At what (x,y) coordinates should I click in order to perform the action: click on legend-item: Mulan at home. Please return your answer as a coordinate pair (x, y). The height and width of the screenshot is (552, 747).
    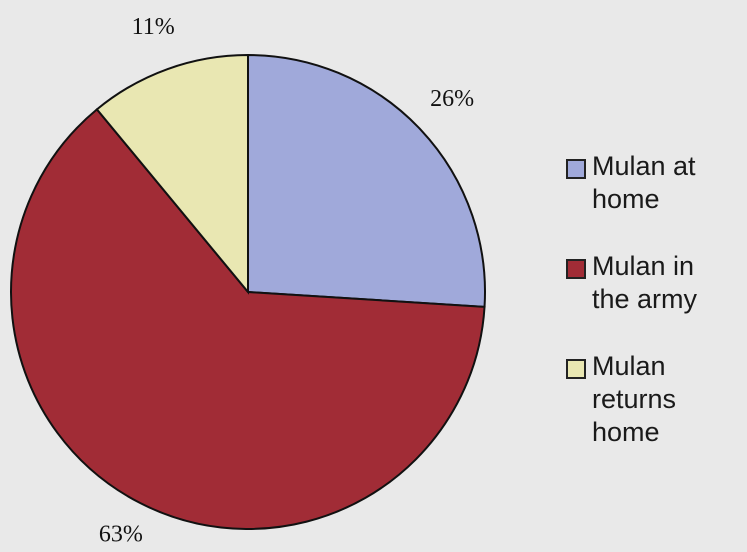
    Looking at the image, I should click on (653, 183).